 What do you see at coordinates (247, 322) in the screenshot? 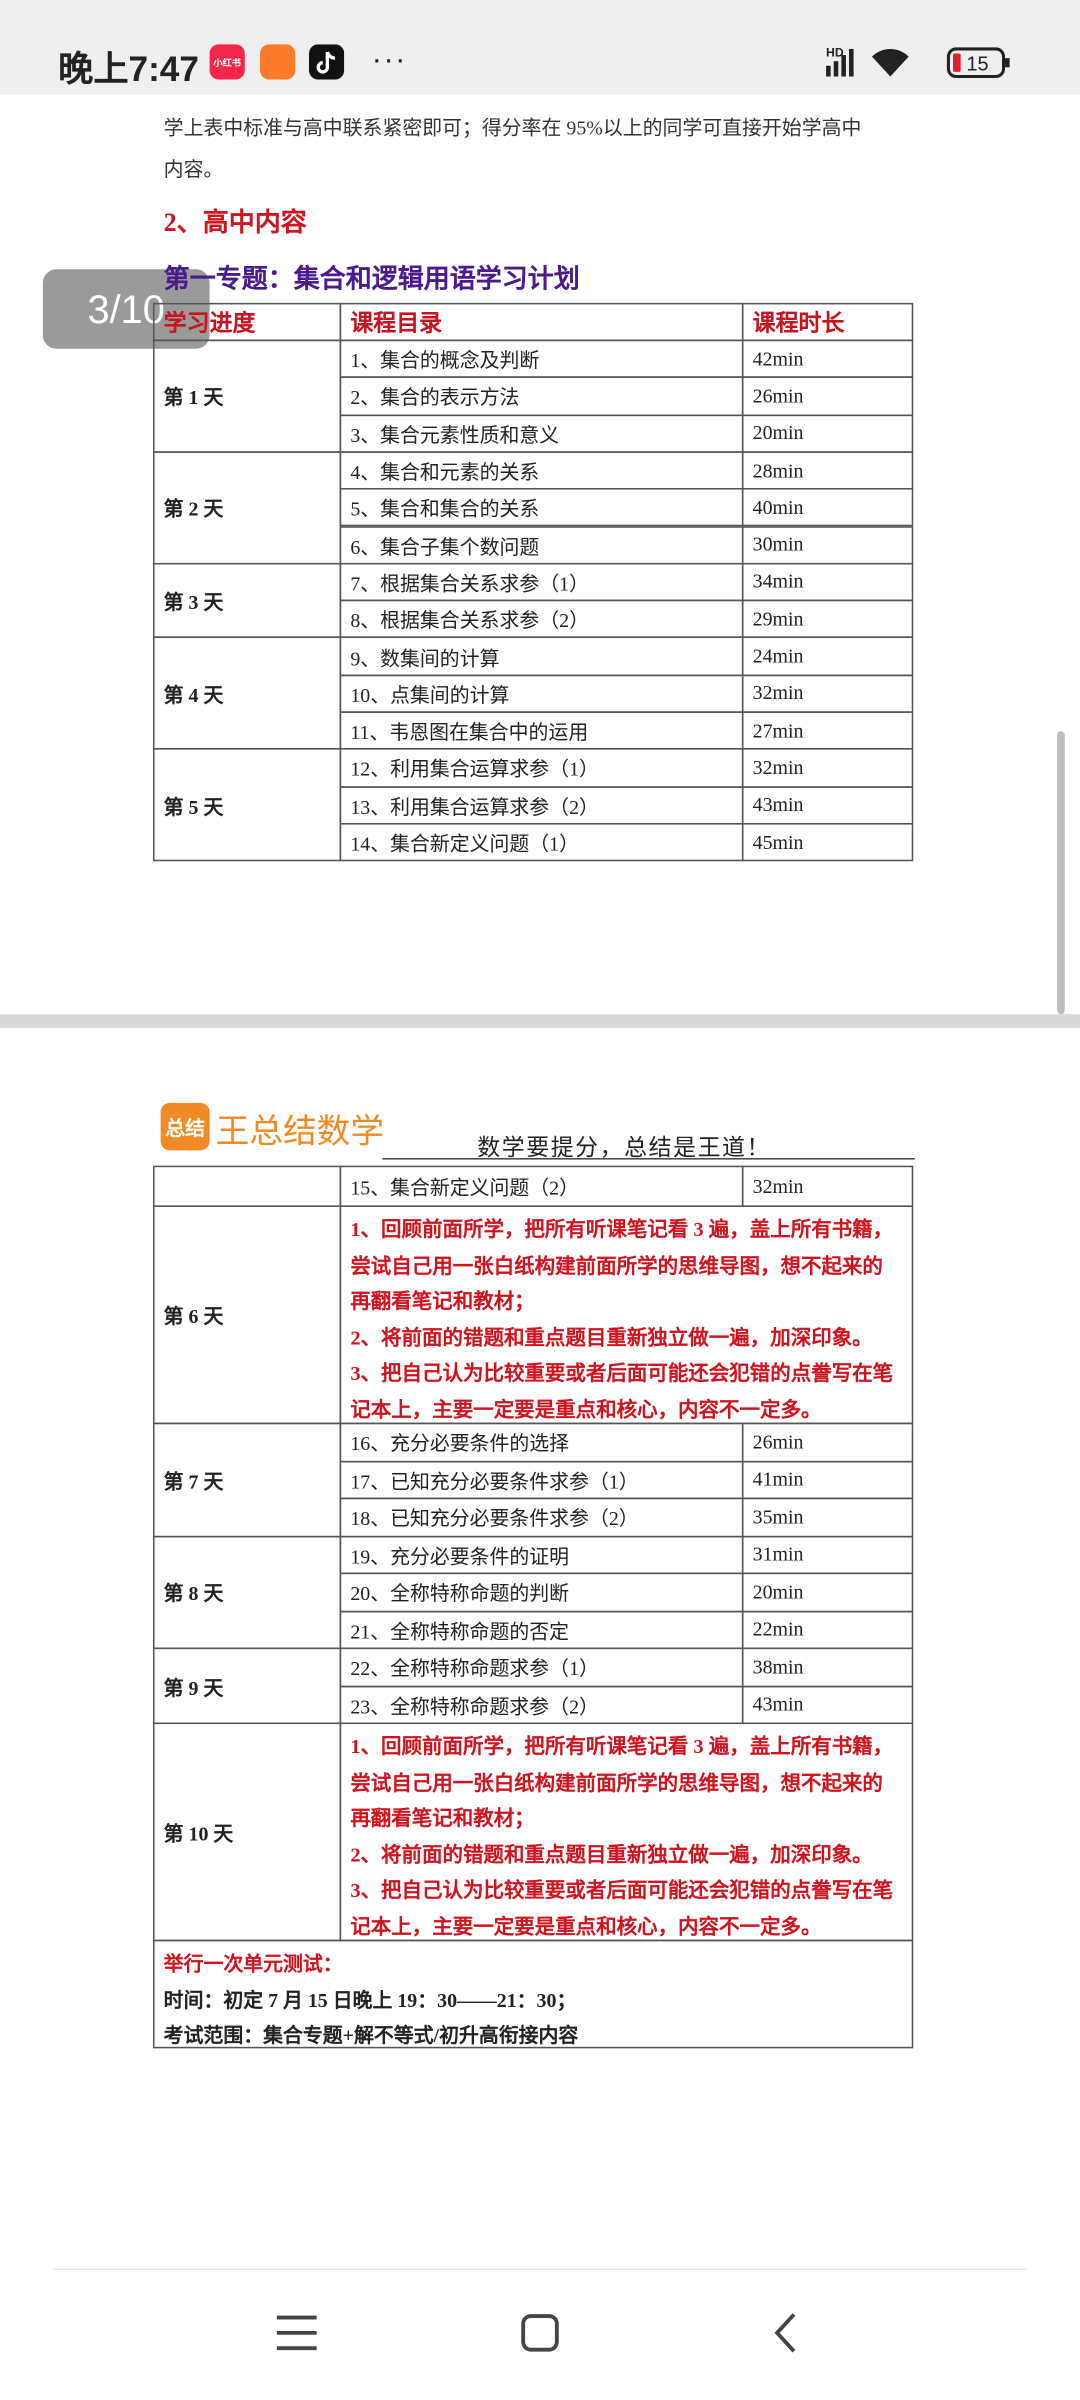
I see `table-header: 学习进度` at bounding box center [247, 322].